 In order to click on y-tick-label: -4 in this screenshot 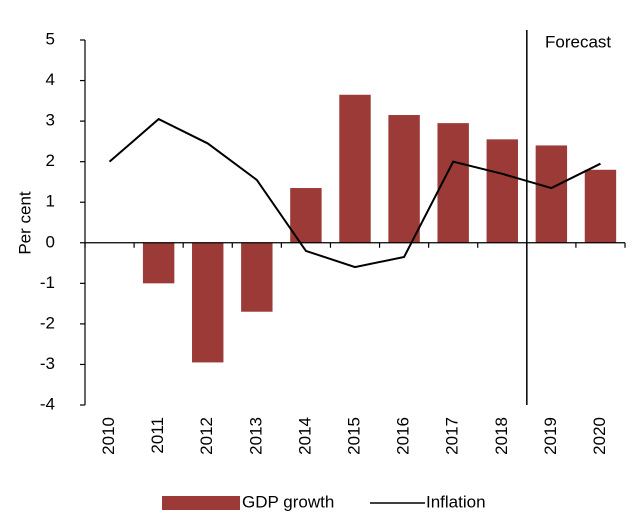, I will do `click(47, 403)`.